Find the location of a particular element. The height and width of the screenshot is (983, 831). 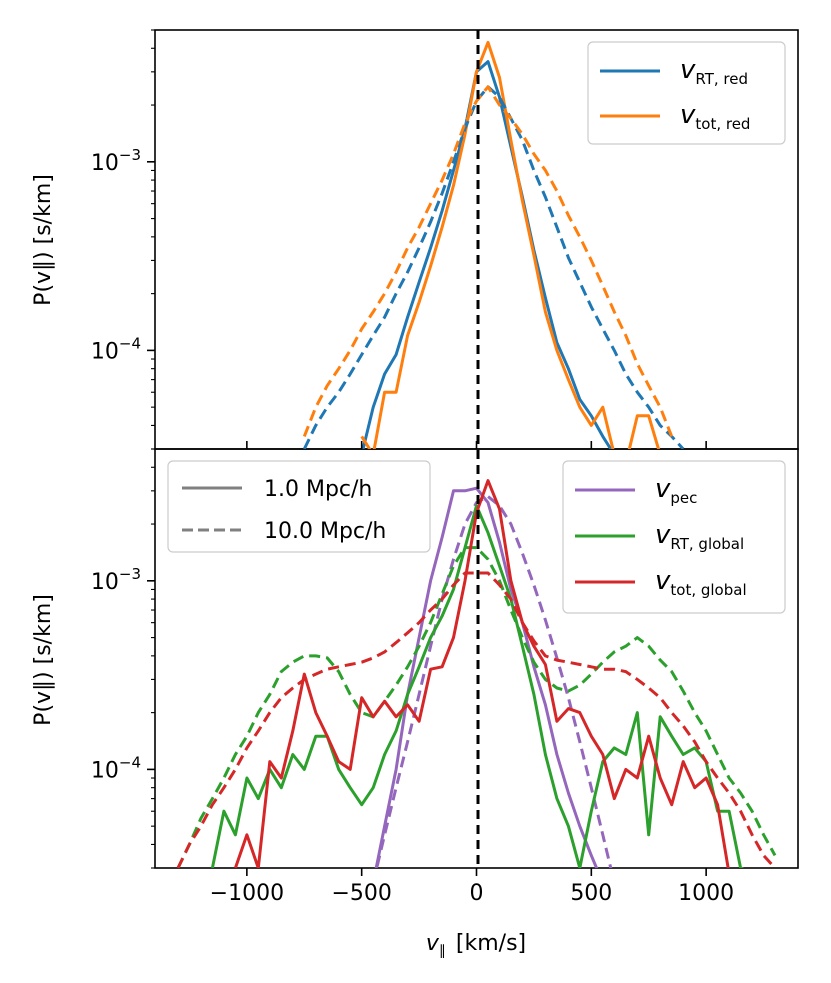

x-tick-label: 500 is located at coordinates (591, 893).